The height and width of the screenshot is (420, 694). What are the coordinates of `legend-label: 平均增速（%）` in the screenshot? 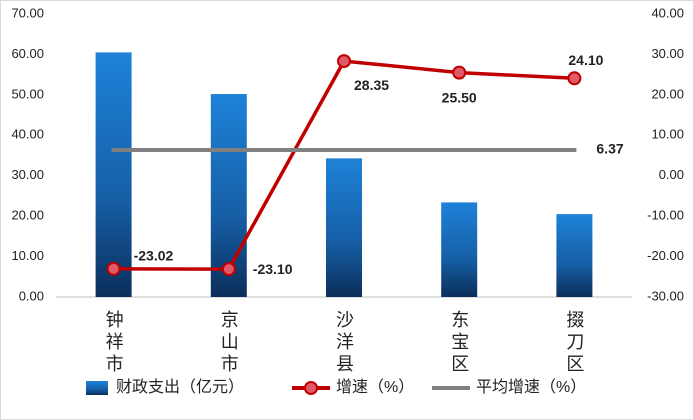 It's located at (531, 387).